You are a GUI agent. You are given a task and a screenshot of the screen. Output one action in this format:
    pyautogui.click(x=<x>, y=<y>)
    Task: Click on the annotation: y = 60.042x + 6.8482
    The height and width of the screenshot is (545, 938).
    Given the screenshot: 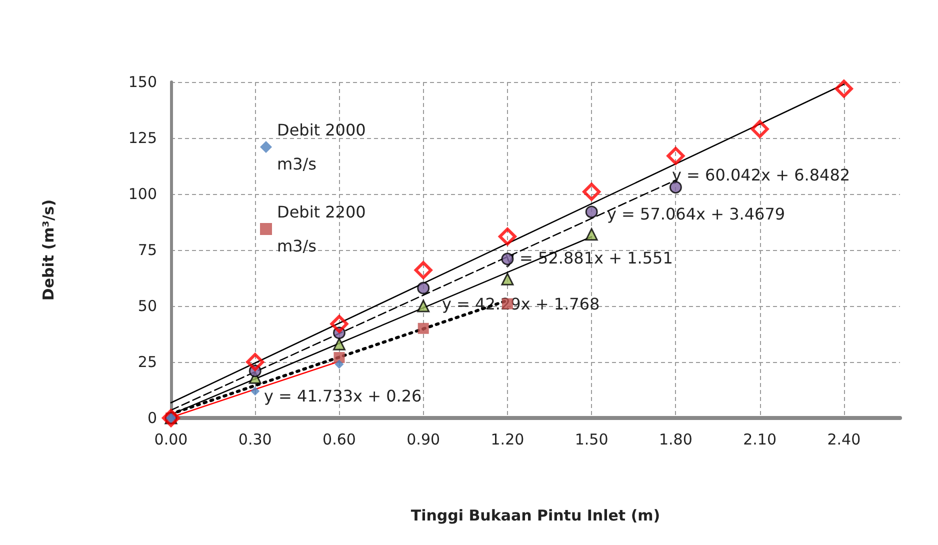 What is the action you would take?
    pyautogui.click(x=761, y=175)
    